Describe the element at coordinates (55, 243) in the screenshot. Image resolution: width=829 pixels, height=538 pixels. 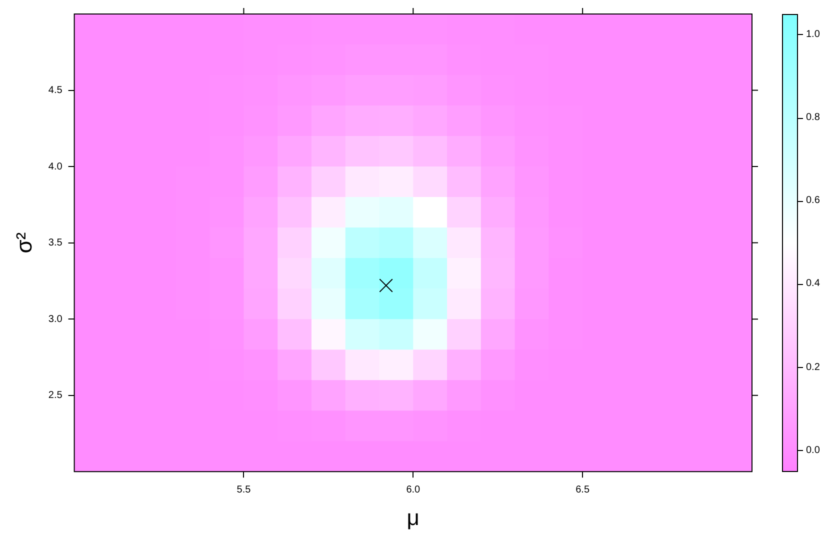
I see `y-tick-label: 3.5` at that location.